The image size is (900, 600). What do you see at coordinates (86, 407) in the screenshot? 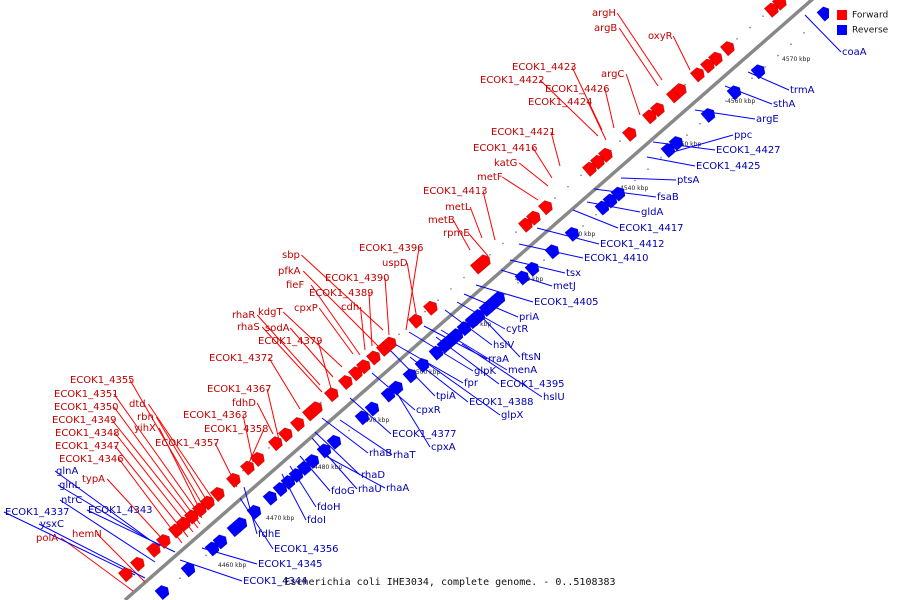
I see `forward-gene-label: ECOK1_4350` at bounding box center [86, 407].